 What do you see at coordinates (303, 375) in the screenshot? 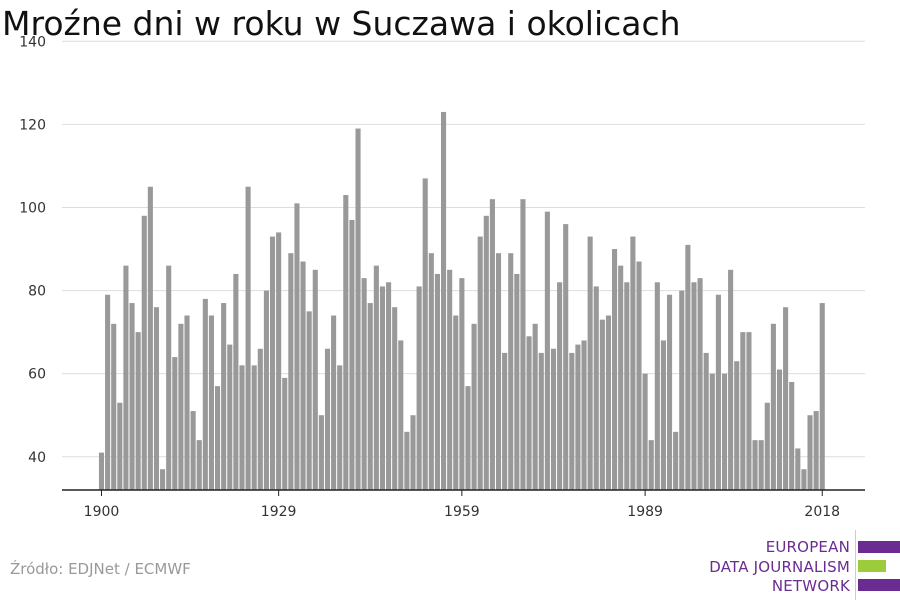
I see `bar-1933` at bounding box center [303, 375].